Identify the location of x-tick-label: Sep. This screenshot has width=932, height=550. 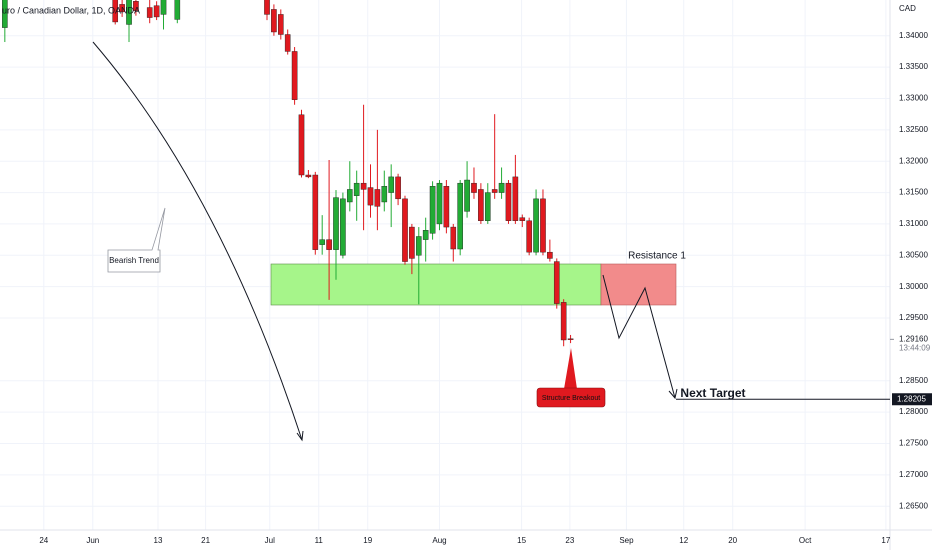
(626, 540).